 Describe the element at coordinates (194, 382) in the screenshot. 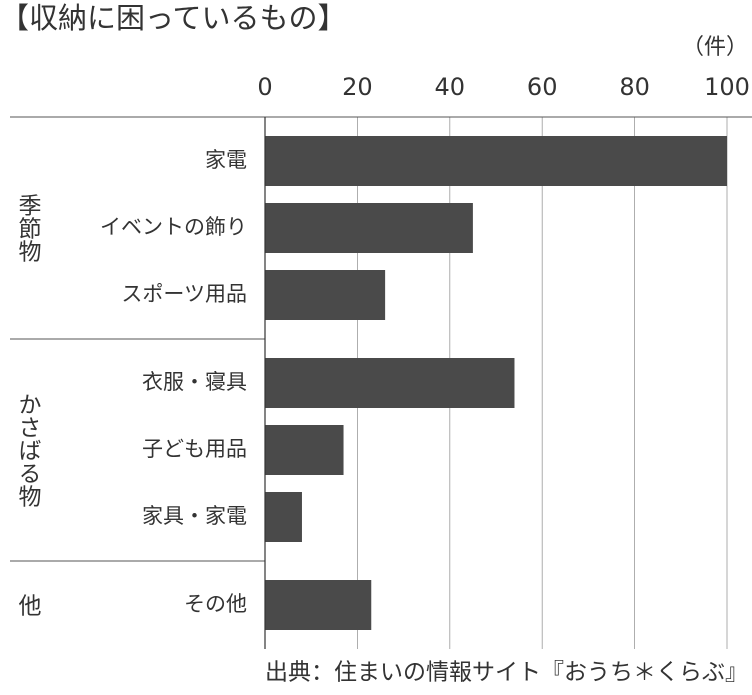

I see `y-tick-label: 衣服・寝具` at that location.